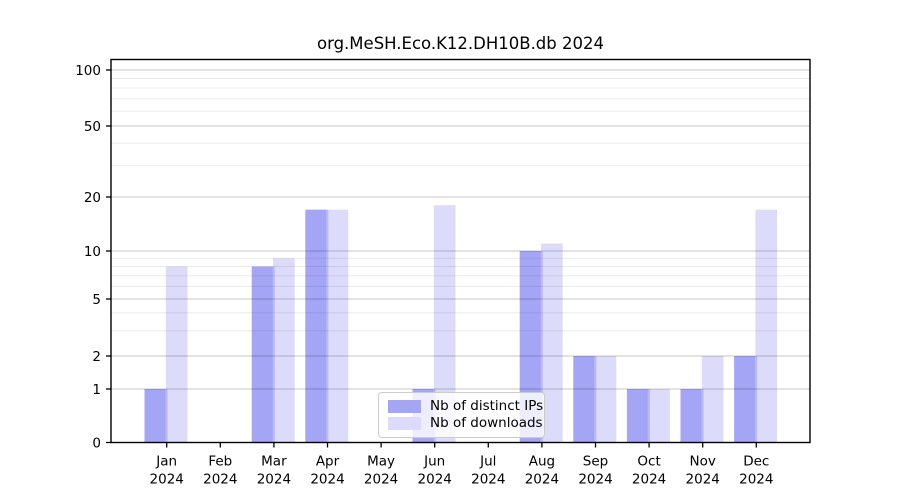 The width and height of the screenshot is (900, 500). What do you see at coordinates (648, 462) in the screenshot?
I see `x-tick-label-oct: Oct` at bounding box center [648, 462].